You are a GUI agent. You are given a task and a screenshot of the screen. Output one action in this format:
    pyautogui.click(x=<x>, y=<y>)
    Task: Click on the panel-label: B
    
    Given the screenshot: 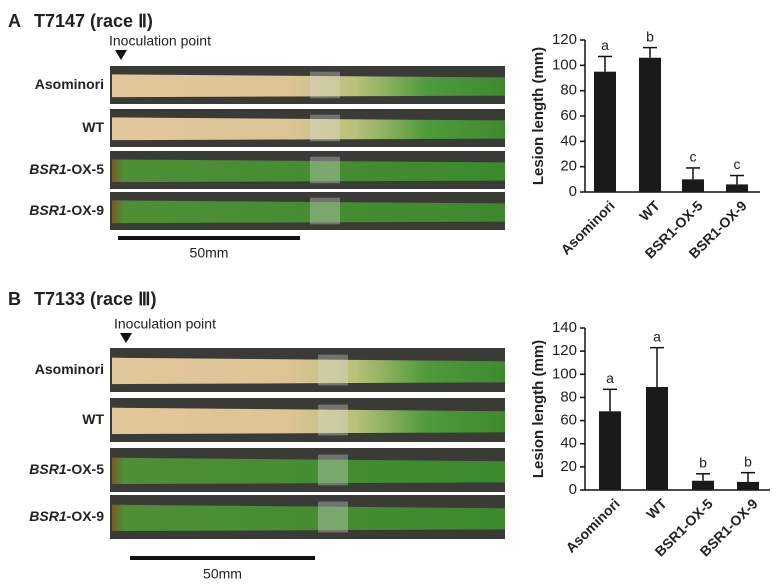 What is the action you would take?
    pyautogui.click(x=14, y=299)
    